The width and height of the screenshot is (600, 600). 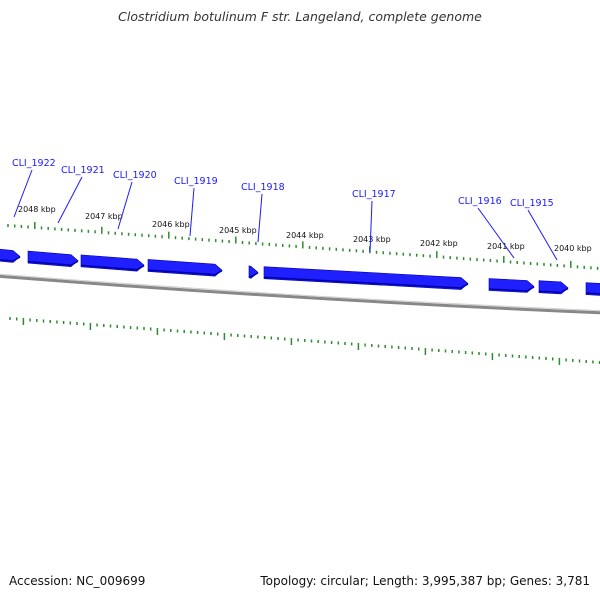 I want to click on genome-backbone-highlight, so click(x=300, y=292).